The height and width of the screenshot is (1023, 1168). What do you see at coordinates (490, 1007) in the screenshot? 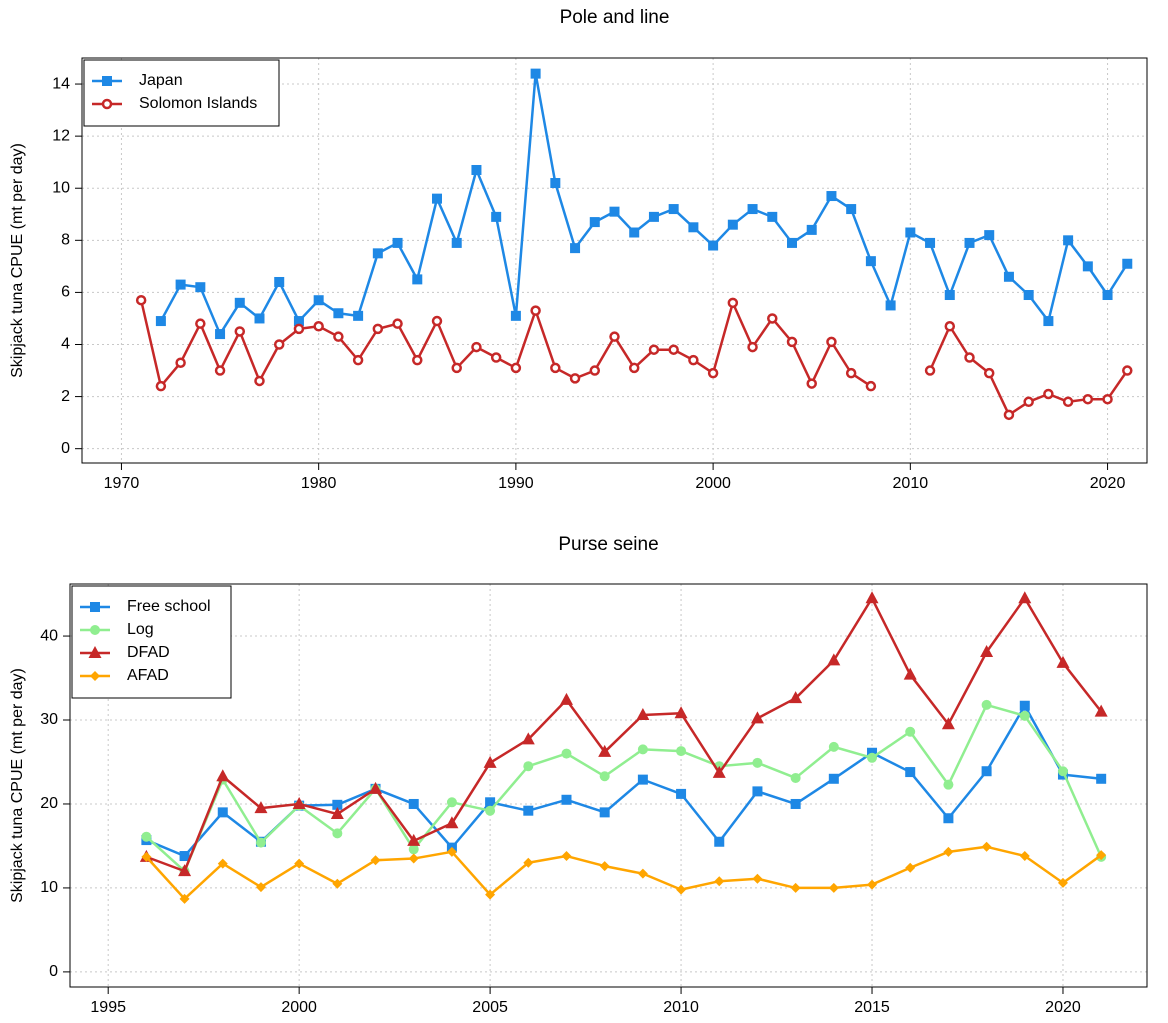
I see `x-tick-label: 2005` at bounding box center [490, 1007].